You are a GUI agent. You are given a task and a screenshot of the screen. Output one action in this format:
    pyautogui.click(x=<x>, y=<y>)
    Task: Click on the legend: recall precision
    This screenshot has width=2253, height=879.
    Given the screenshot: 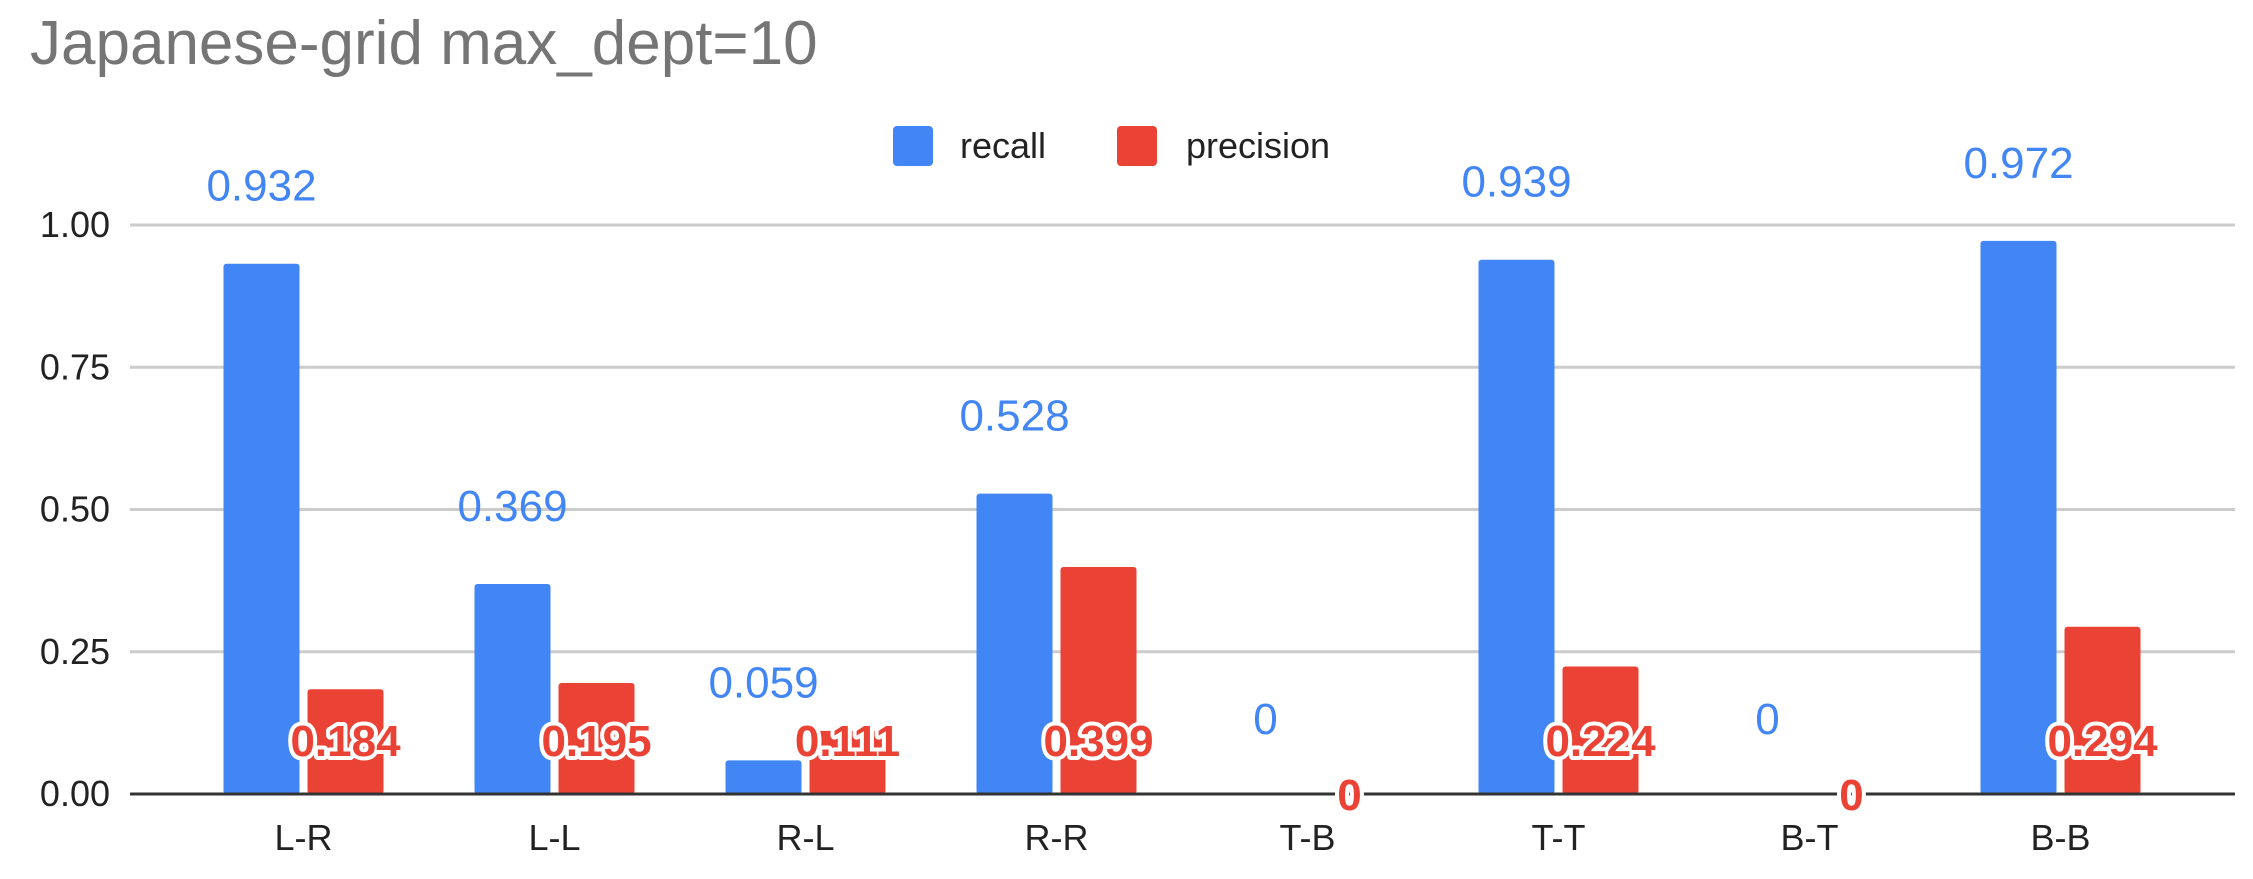 What is the action you would take?
    pyautogui.click(x=1111, y=145)
    